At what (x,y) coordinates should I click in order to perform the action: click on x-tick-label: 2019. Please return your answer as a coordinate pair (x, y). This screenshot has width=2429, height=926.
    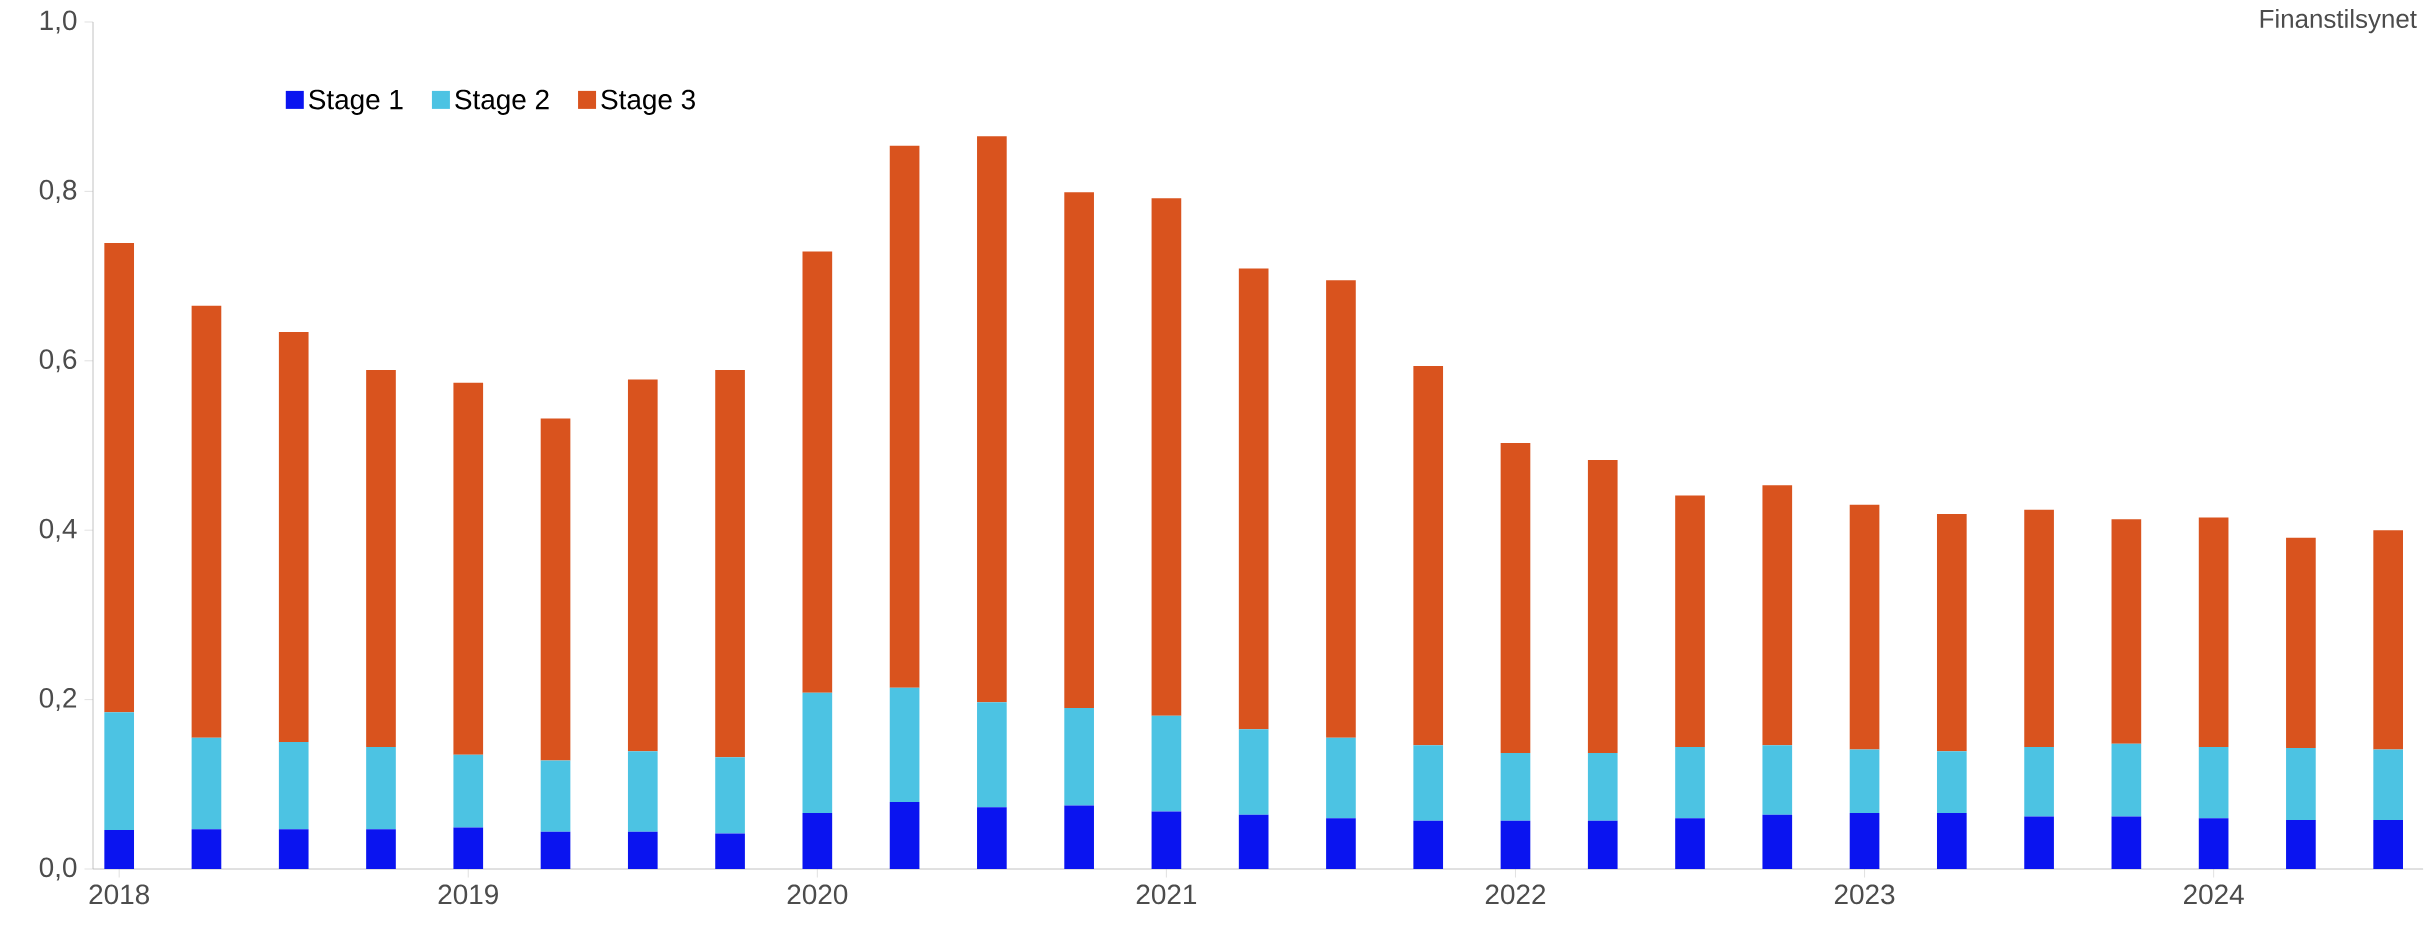
    Looking at the image, I should click on (468, 894).